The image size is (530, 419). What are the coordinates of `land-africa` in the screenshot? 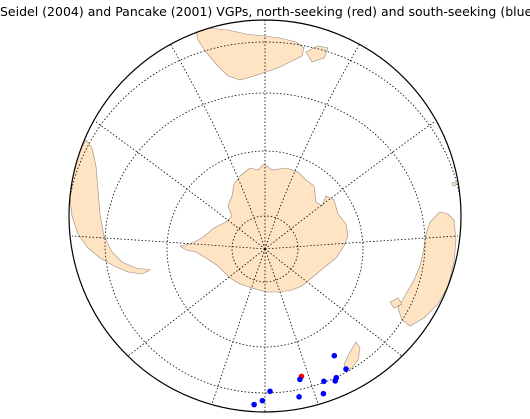 It's located at (110, 207).